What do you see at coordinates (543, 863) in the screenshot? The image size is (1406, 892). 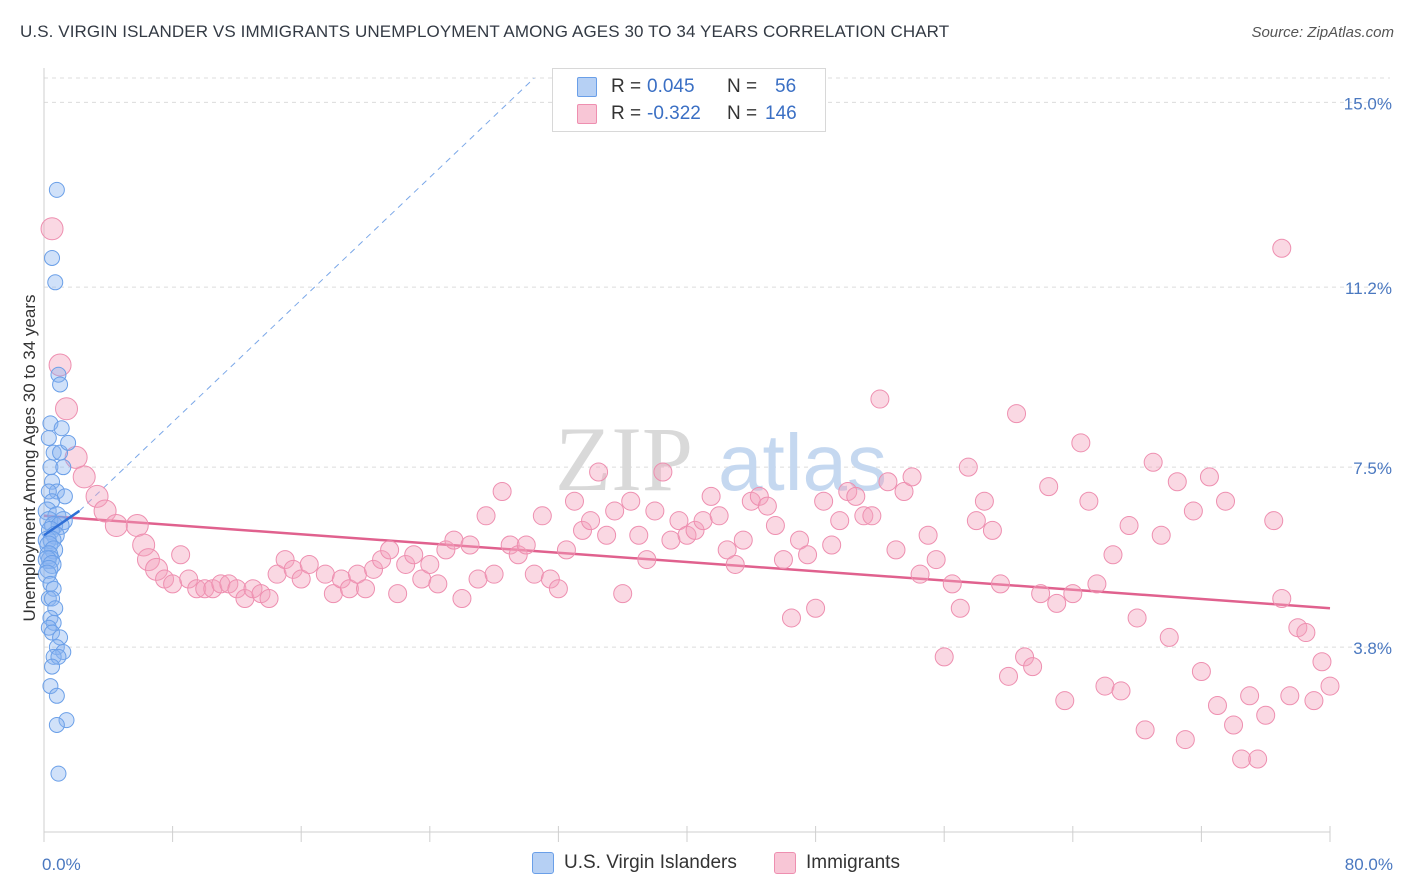 I see `bottom-legend-swatch-virgin-islanders` at bounding box center [543, 863].